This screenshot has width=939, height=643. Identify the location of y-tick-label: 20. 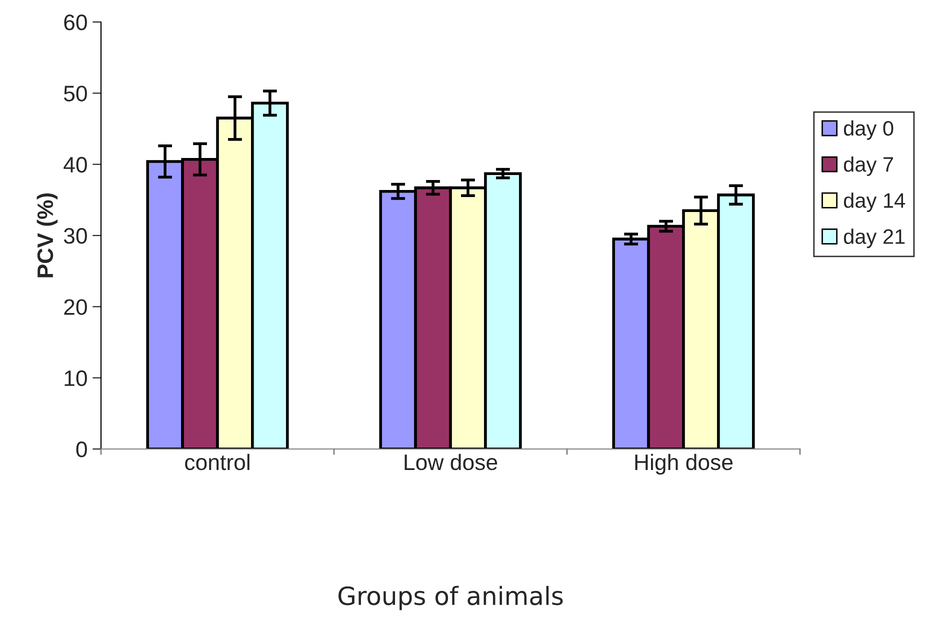
(75, 307).